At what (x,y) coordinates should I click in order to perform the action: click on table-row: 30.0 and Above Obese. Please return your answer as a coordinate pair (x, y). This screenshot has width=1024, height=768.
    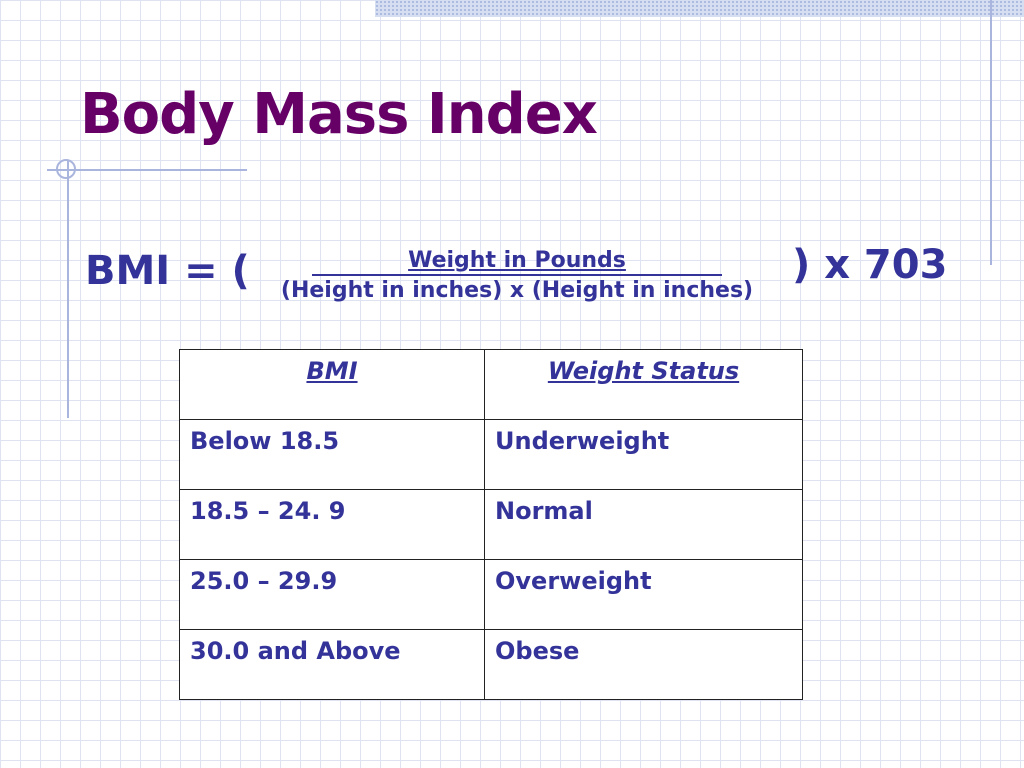
    Looking at the image, I should click on (491, 664).